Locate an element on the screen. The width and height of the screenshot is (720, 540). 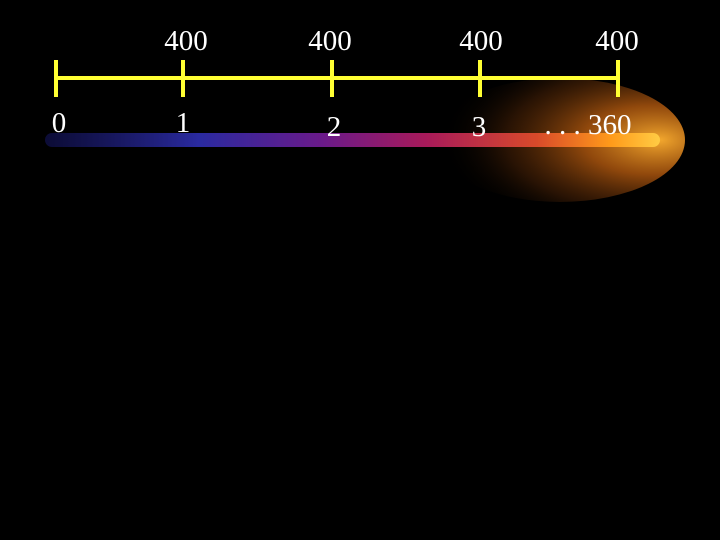
point-label: . . . 360 is located at coordinates (588, 125).